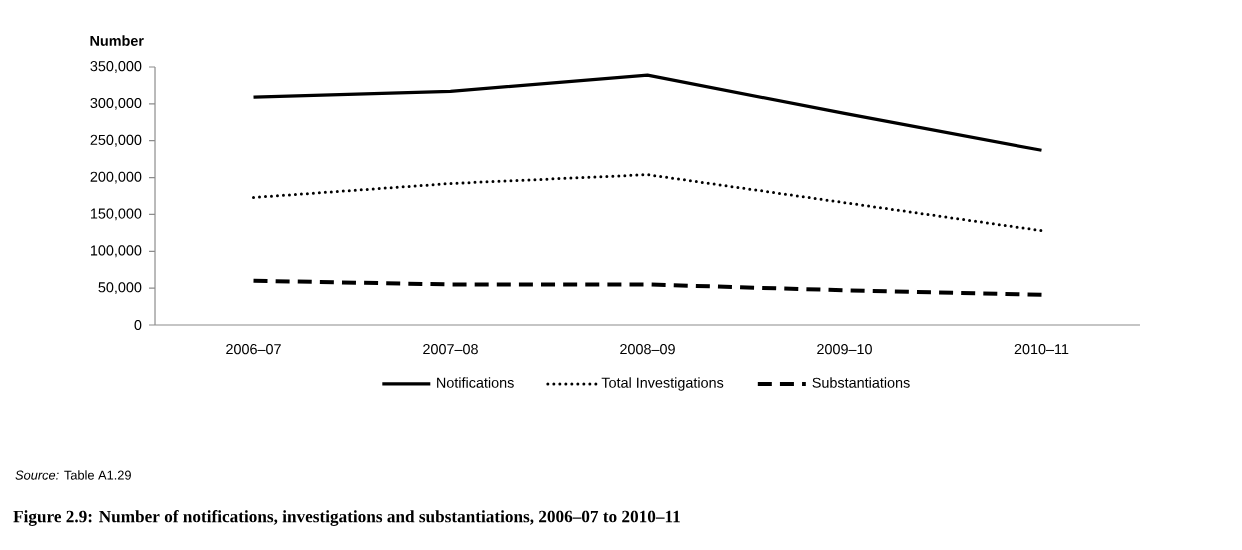 This screenshot has height=550, width=1242. I want to click on x-tick-label: 2007–08, so click(450, 349).